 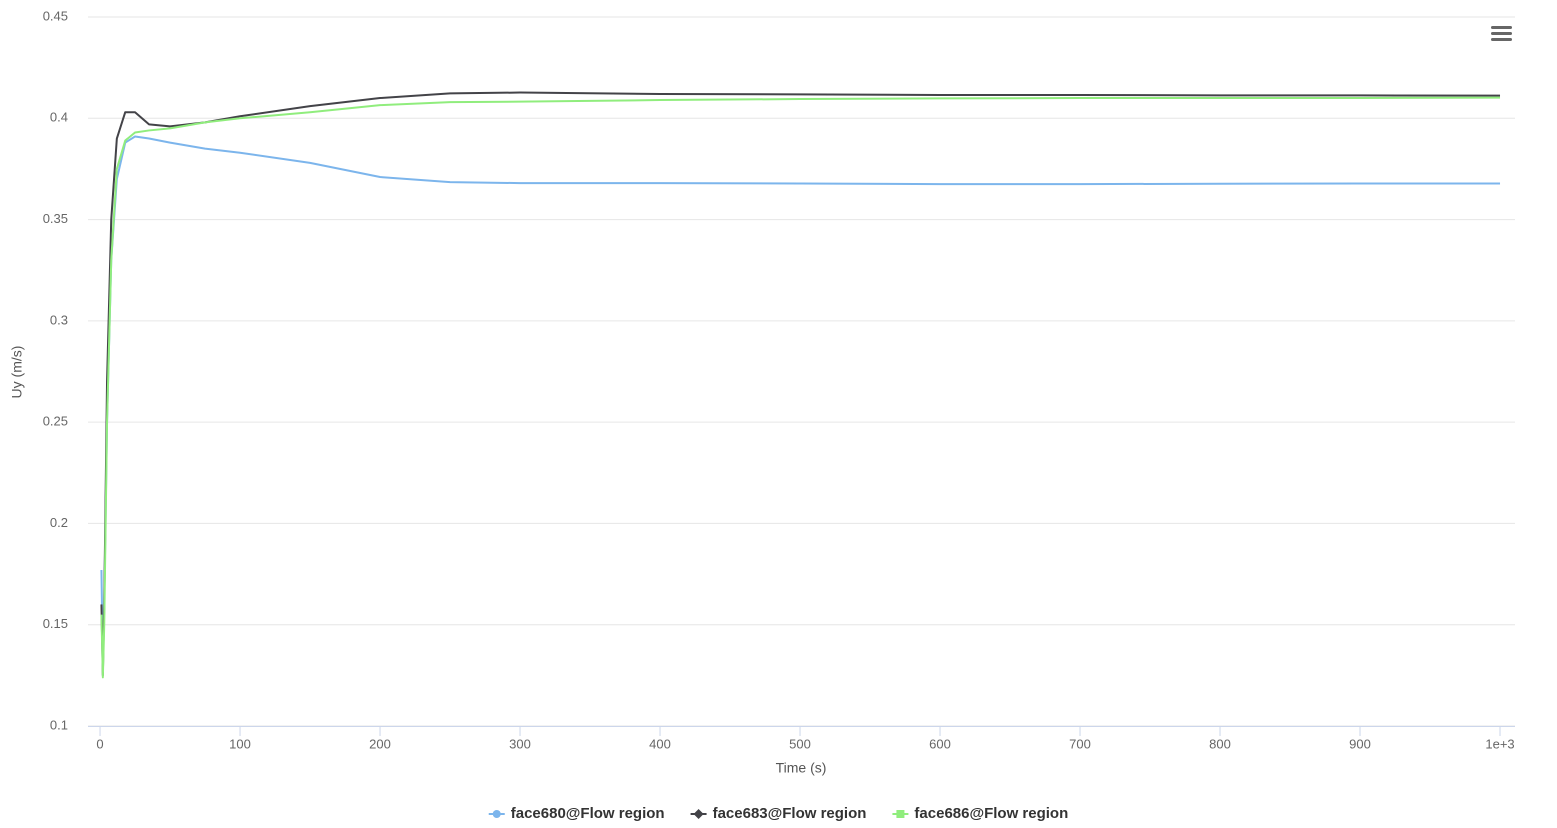 I want to click on legend-item: face686@Flow region, so click(x=980, y=813).